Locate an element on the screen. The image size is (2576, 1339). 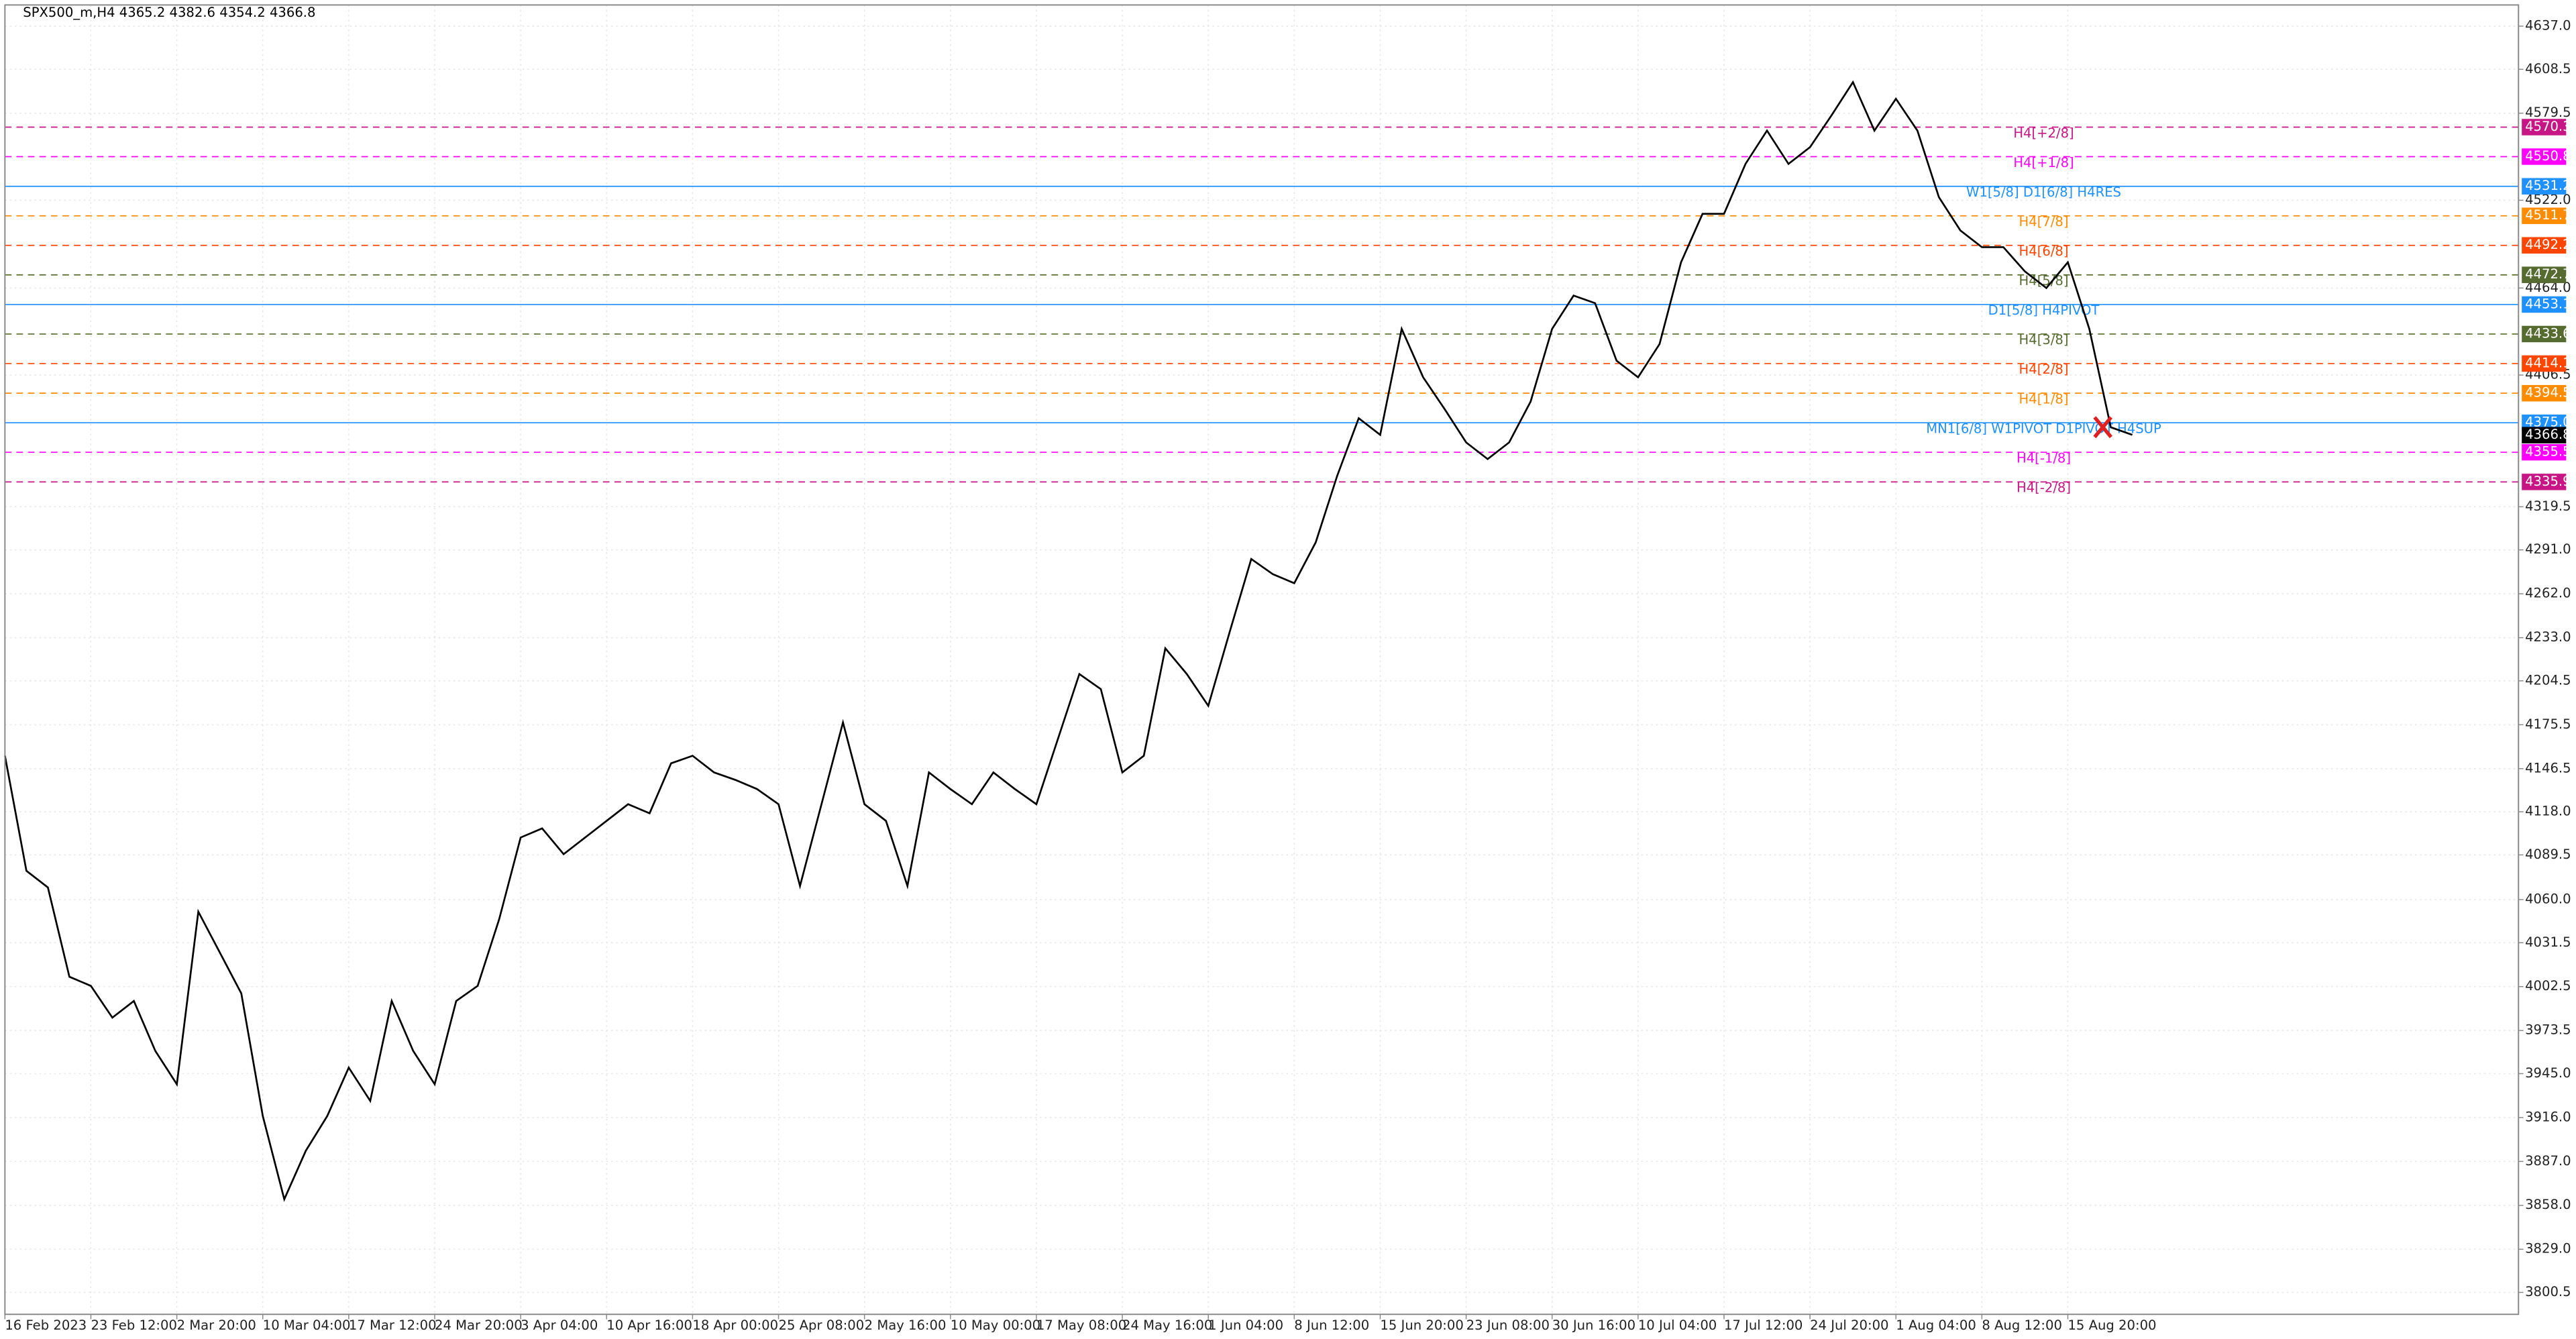
y-tick-label: 3916.0 is located at coordinates (2548, 1116).